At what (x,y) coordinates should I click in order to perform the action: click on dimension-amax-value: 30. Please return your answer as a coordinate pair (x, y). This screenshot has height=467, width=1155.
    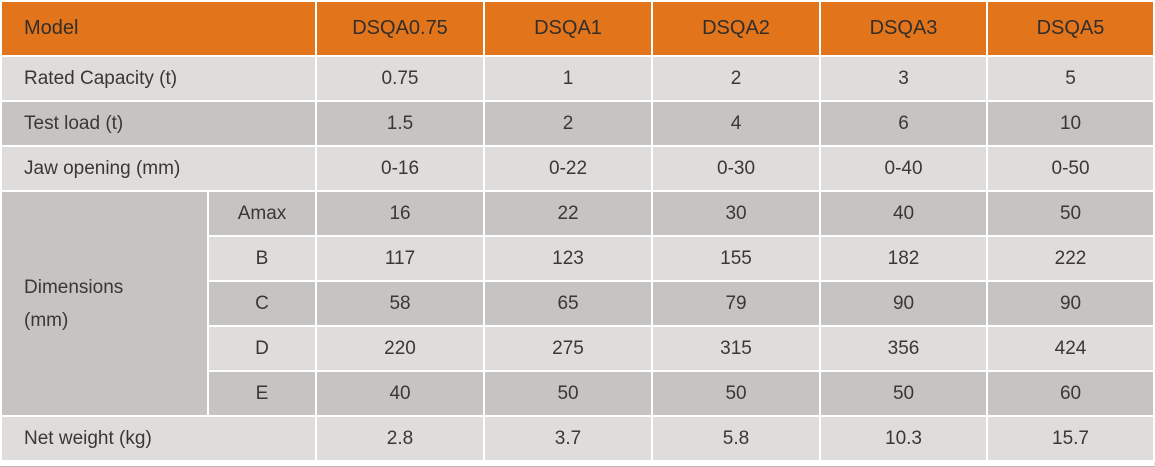
    Looking at the image, I should click on (736, 213).